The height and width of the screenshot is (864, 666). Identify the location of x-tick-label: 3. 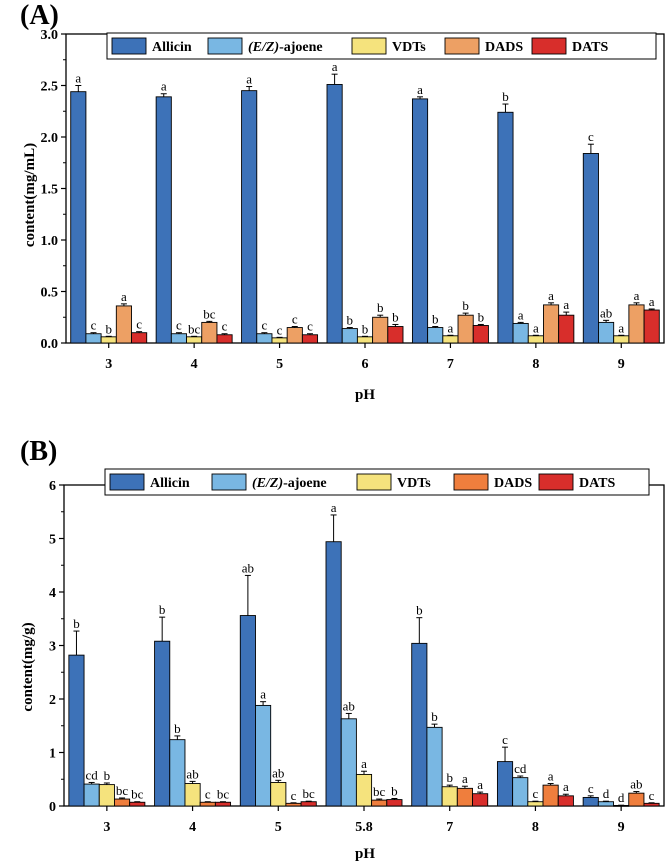
(106, 827).